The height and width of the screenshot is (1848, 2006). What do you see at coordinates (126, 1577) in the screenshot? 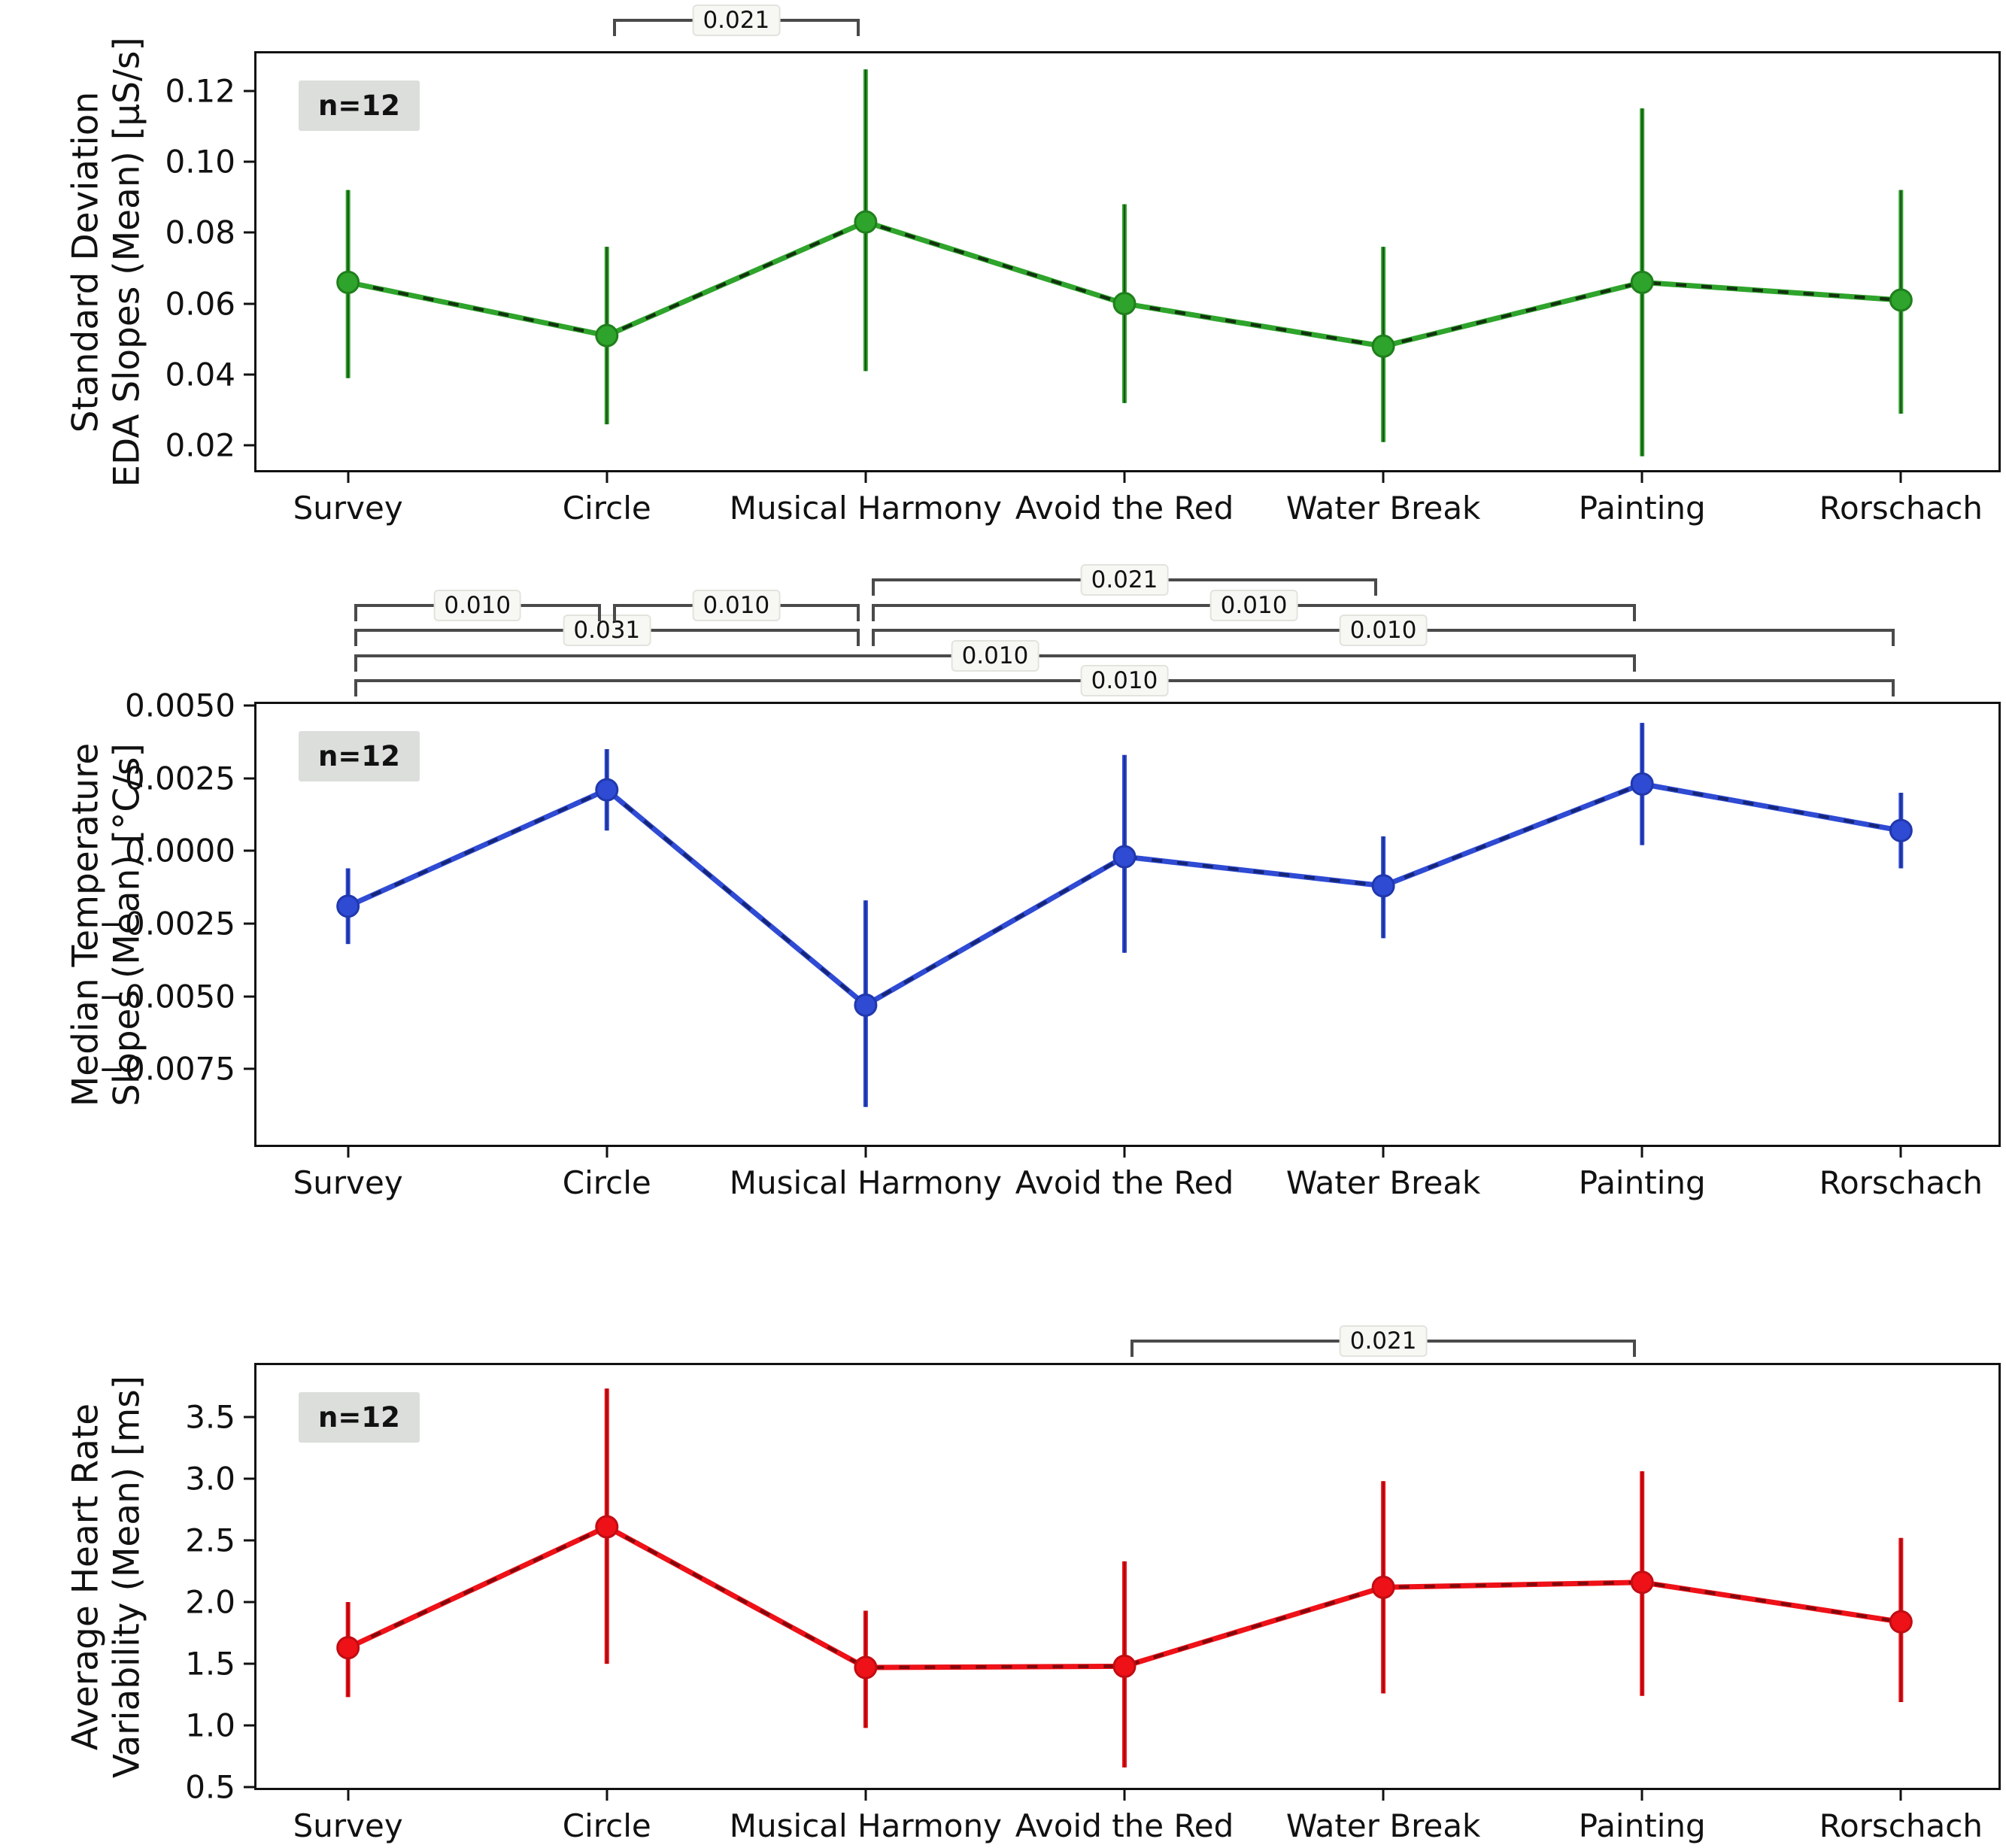
I see `y-axis-title-line: Variability (Mean) [ms]` at bounding box center [126, 1577].